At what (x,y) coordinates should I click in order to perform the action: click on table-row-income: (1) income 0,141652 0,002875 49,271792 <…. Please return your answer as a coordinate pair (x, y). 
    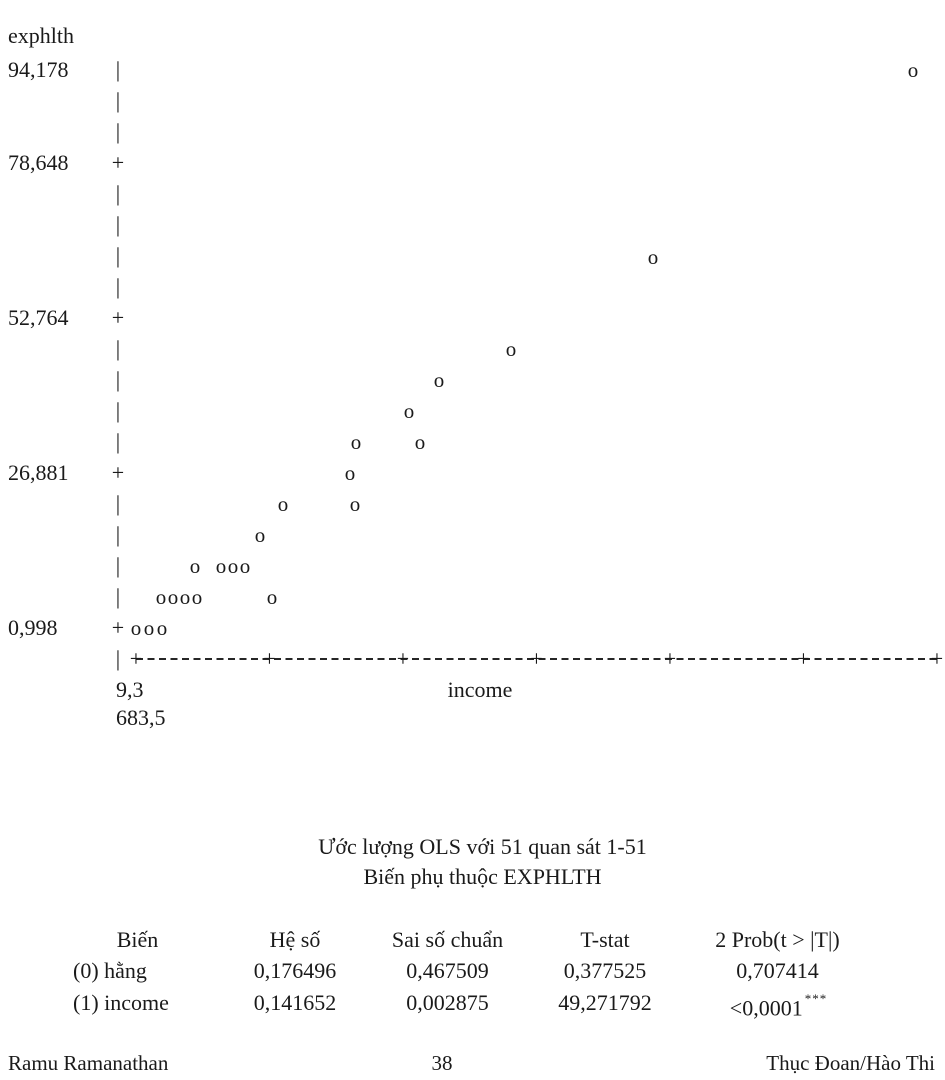
    Looking at the image, I should click on (462, 1003).